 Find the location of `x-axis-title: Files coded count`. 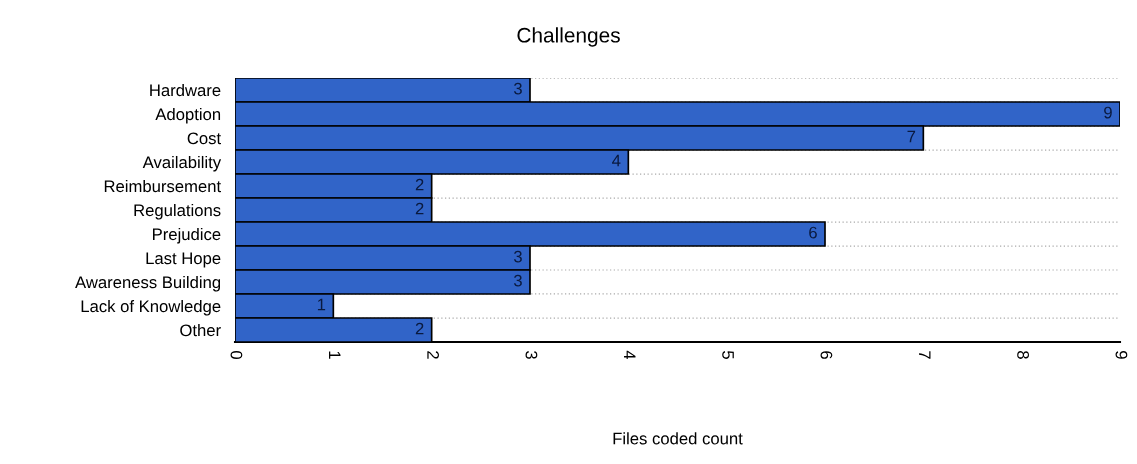

x-axis-title: Files coded count is located at coordinates (678, 438).